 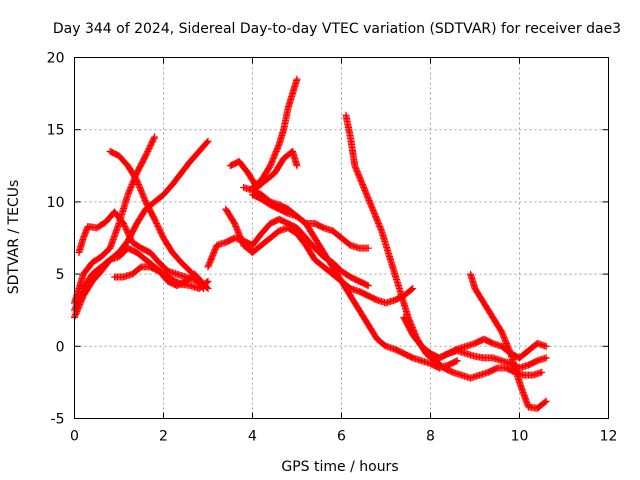 What do you see at coordinates (341, 437) in the screenshot?
I see `x-tick-label: 6` at bounding box center [341, 437].